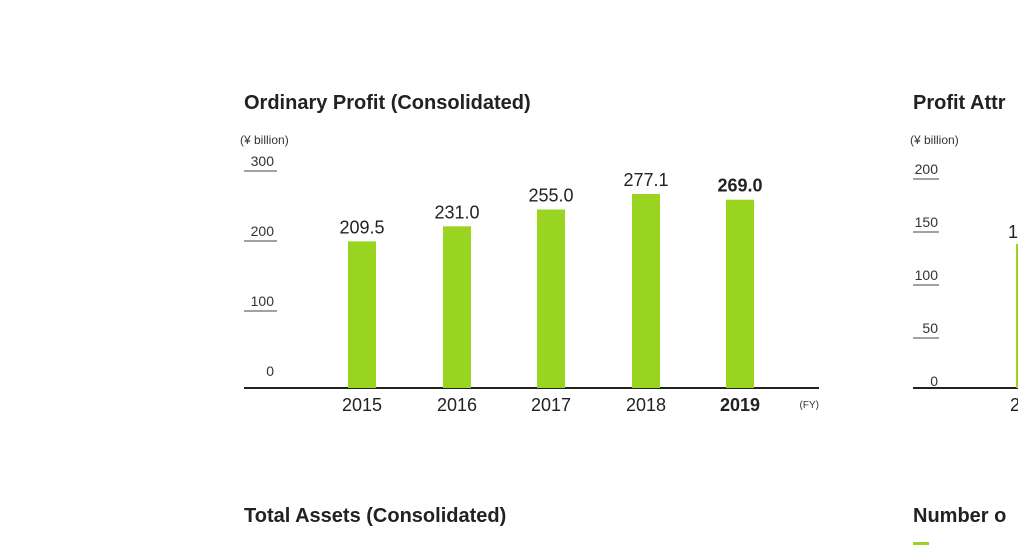  Describe the element at coordinates (927, 222) in the screenshot. I see `chart2-y-tick-label-150: 150` at that location.